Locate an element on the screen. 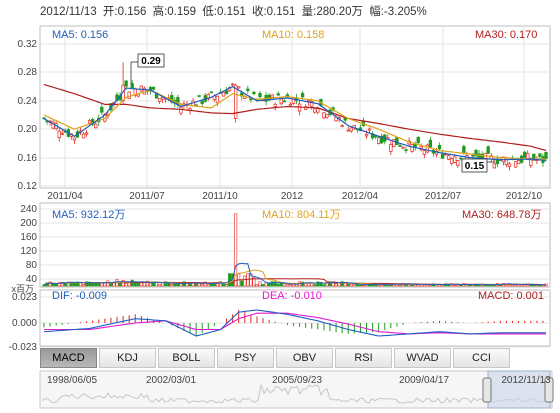 The height and width of the screenshot is (413, 560). macd-value-label: MACD: 0.001 is located at coordinates (511, 296).